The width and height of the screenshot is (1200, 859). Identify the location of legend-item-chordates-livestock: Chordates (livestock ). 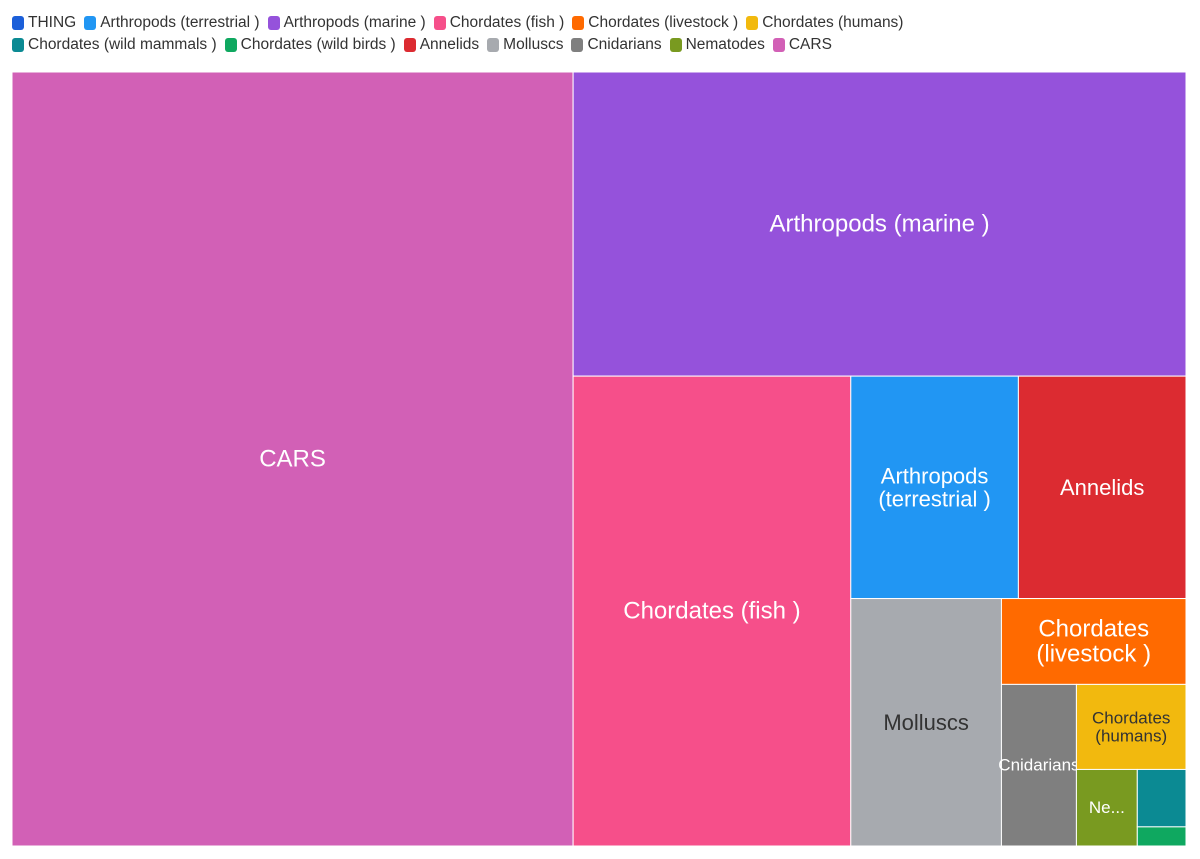
(655, 23).